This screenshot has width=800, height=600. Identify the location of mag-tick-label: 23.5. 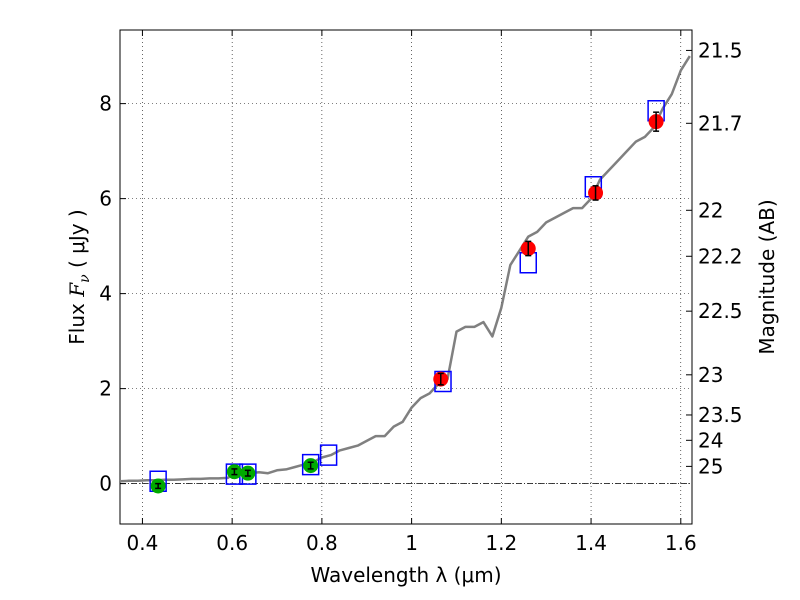
(720, 415).